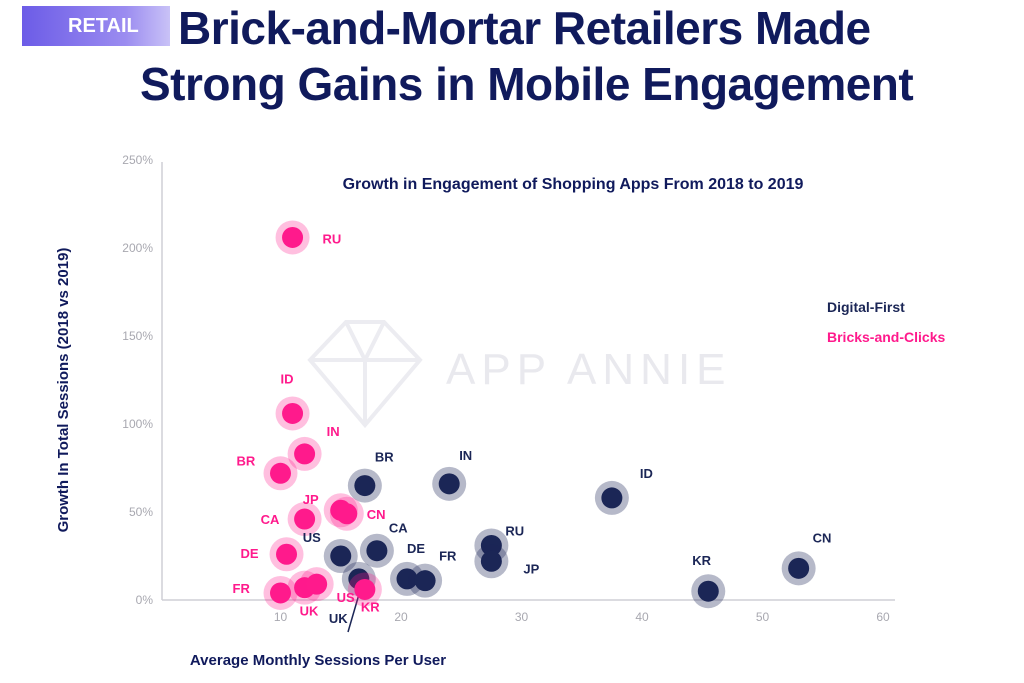 The height and width of the screenshot is (683, 1024). What do you see at coordinates (370, 606) in the screenshot?
I see `point-label-bricks-and-clicks-kr: KR` at bounding box center [370, 606].